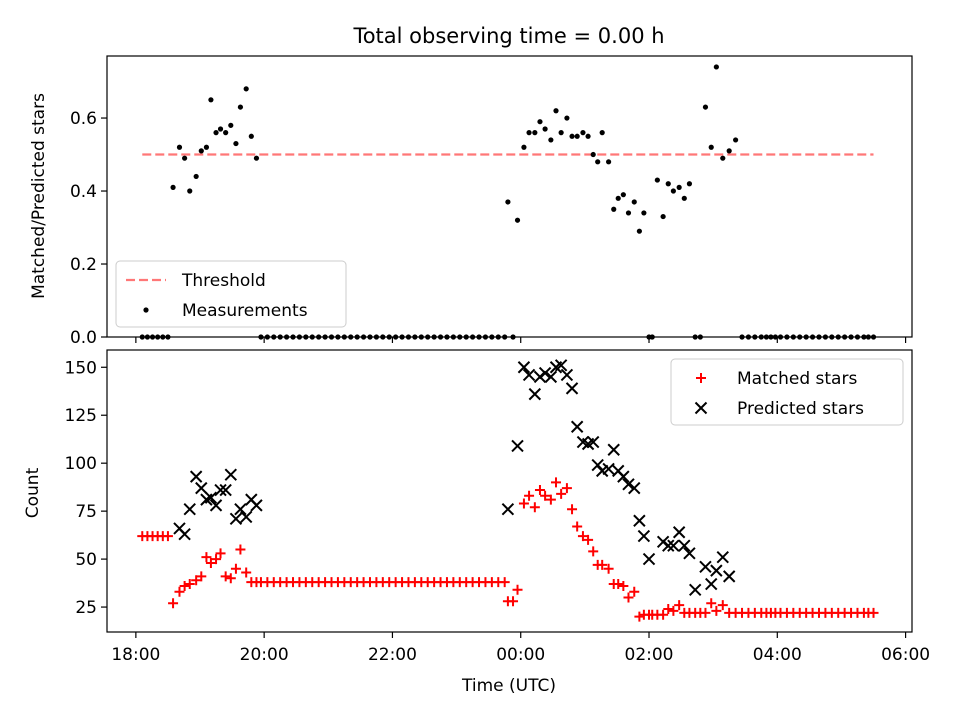 Image resolution: width=960 pixels, height=720 pixels. Describe the element at coordinates (245, 311) in the screenshot. I see `measurements-legend-label: Measurements` at that location.